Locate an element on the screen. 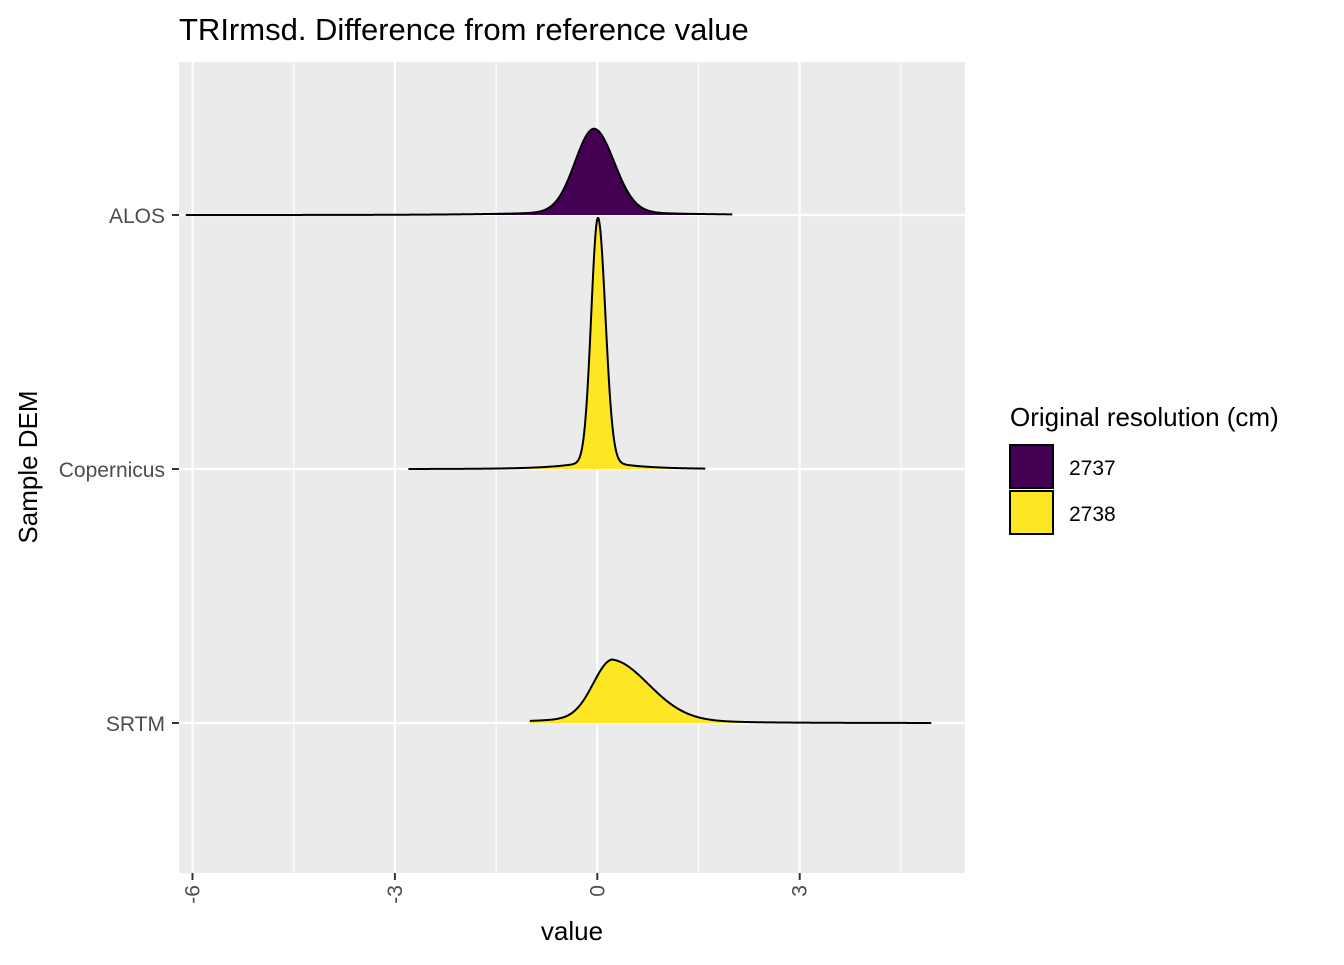 The width and height of the screenshot is (1344, 965). legend-title: Original resolution (cm) is located at coordinates (1144, 417).